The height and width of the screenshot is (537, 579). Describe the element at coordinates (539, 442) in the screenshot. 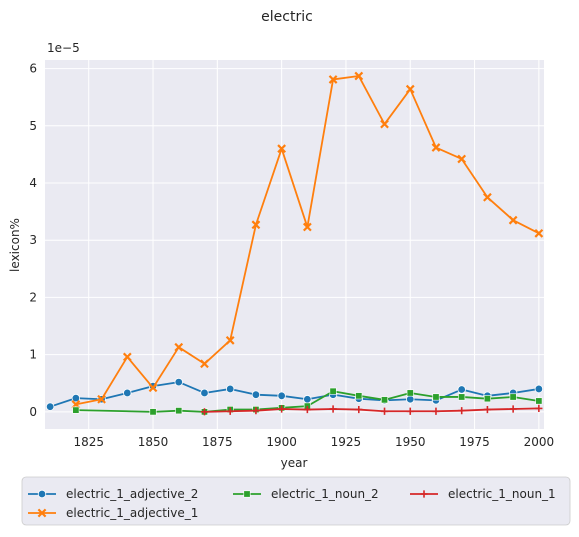

I see `x-tick-label: 2000` at that location.